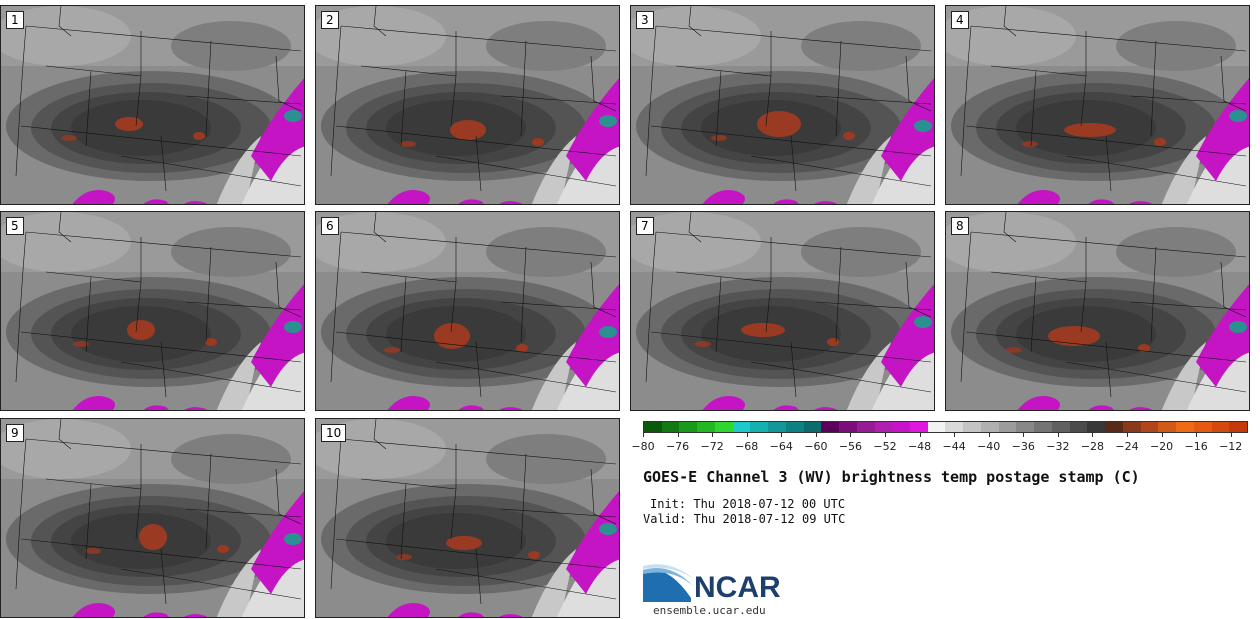 This screenshot has height=619, width=1260. I want to click on site-url: ensemble.ucar.edu, so click(709, 610).